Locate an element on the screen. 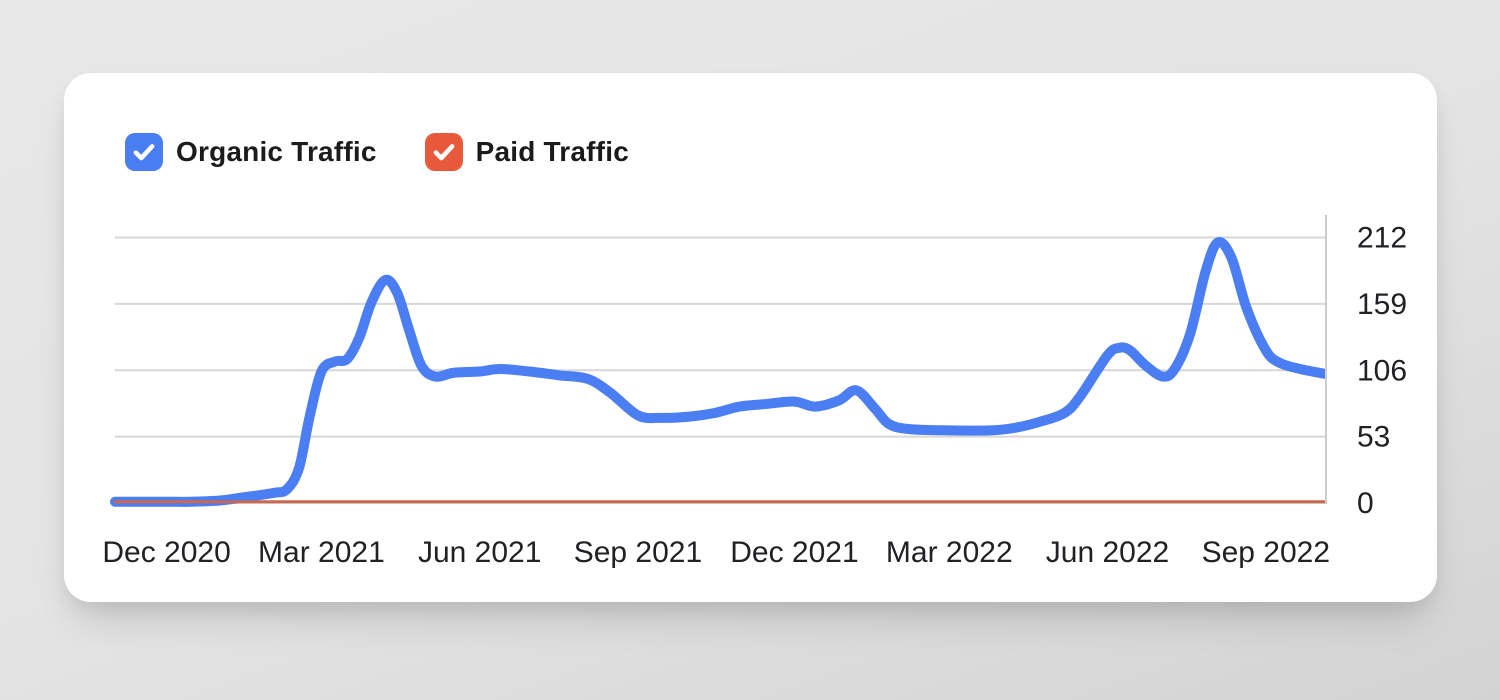 Image resolution: width=1500 pixels, height=700 pixels. legend-label-organic: Organic Traffic is located at coordinates (276, 151).